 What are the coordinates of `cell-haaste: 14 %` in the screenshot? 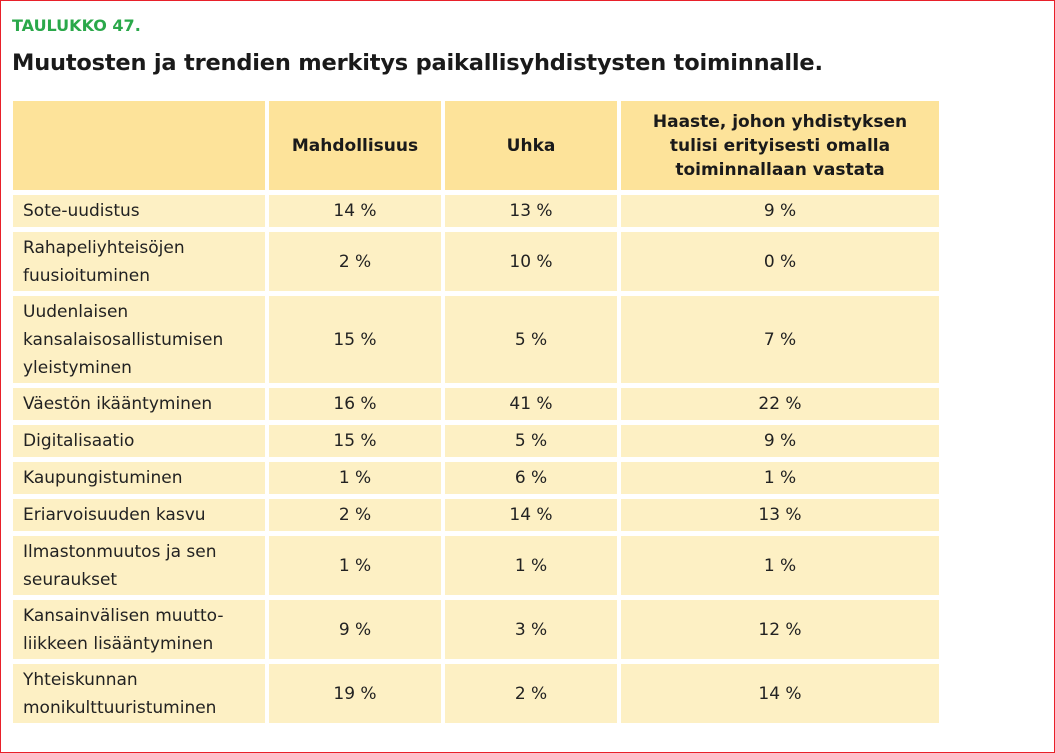 It's located at (780, 693).